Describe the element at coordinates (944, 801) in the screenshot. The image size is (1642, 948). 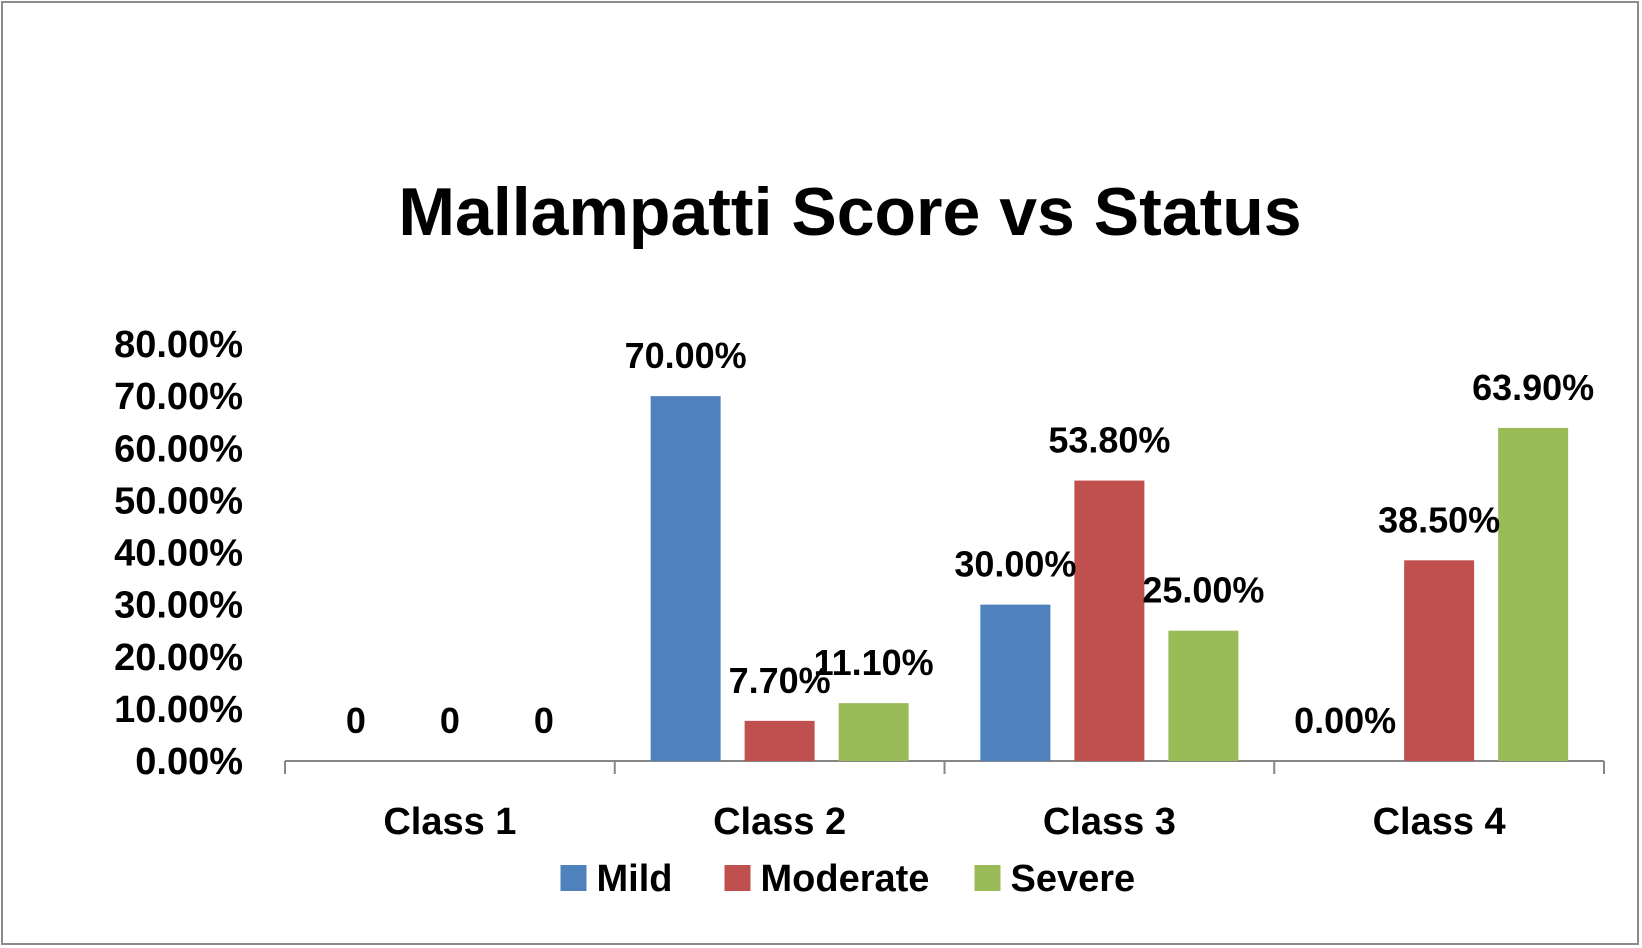
I see `x-axis: Class 1 Class 2 Class 3 Class 4` at that location.